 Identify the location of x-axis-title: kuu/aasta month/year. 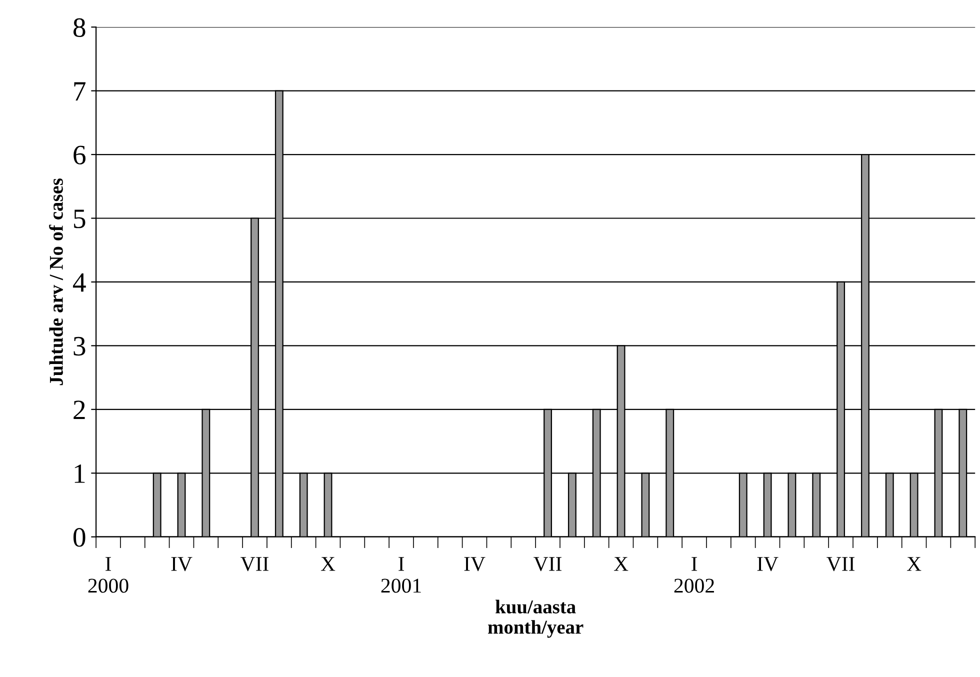
(536, 619).